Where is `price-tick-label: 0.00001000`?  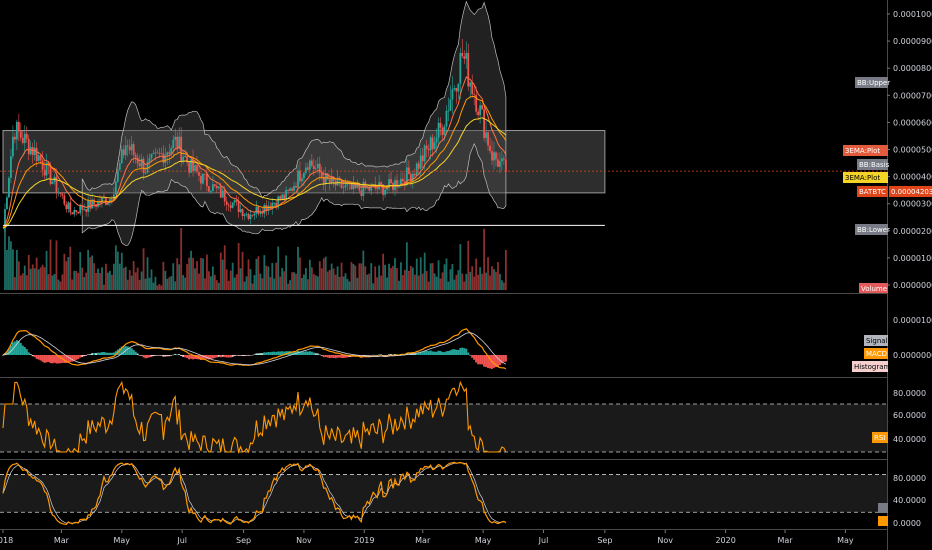
price-tick-label: 0.00001000 is located at coordinates (912, 258).